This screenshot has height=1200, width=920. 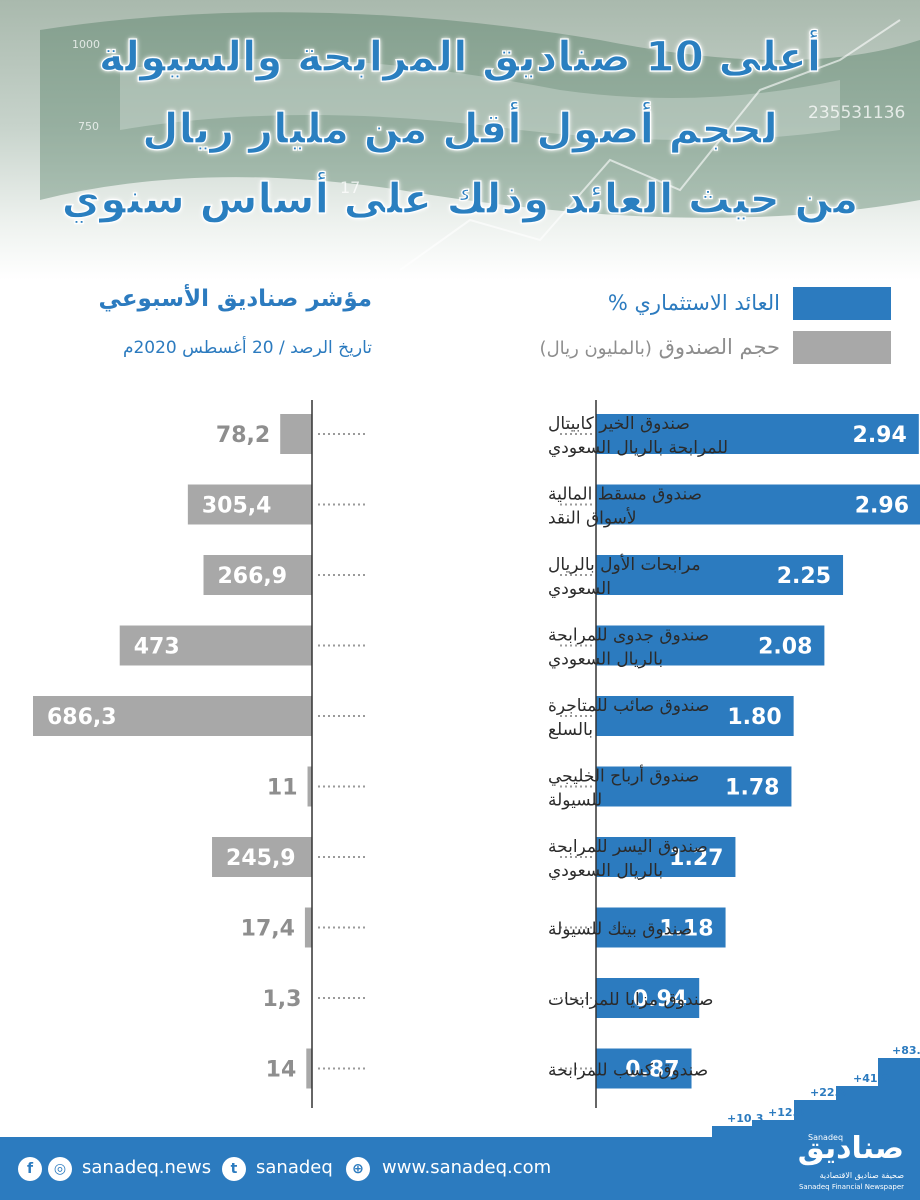 I want to click on fund-name-label: صندوق جدوى للمرابحة, so click(x=628, y=636).